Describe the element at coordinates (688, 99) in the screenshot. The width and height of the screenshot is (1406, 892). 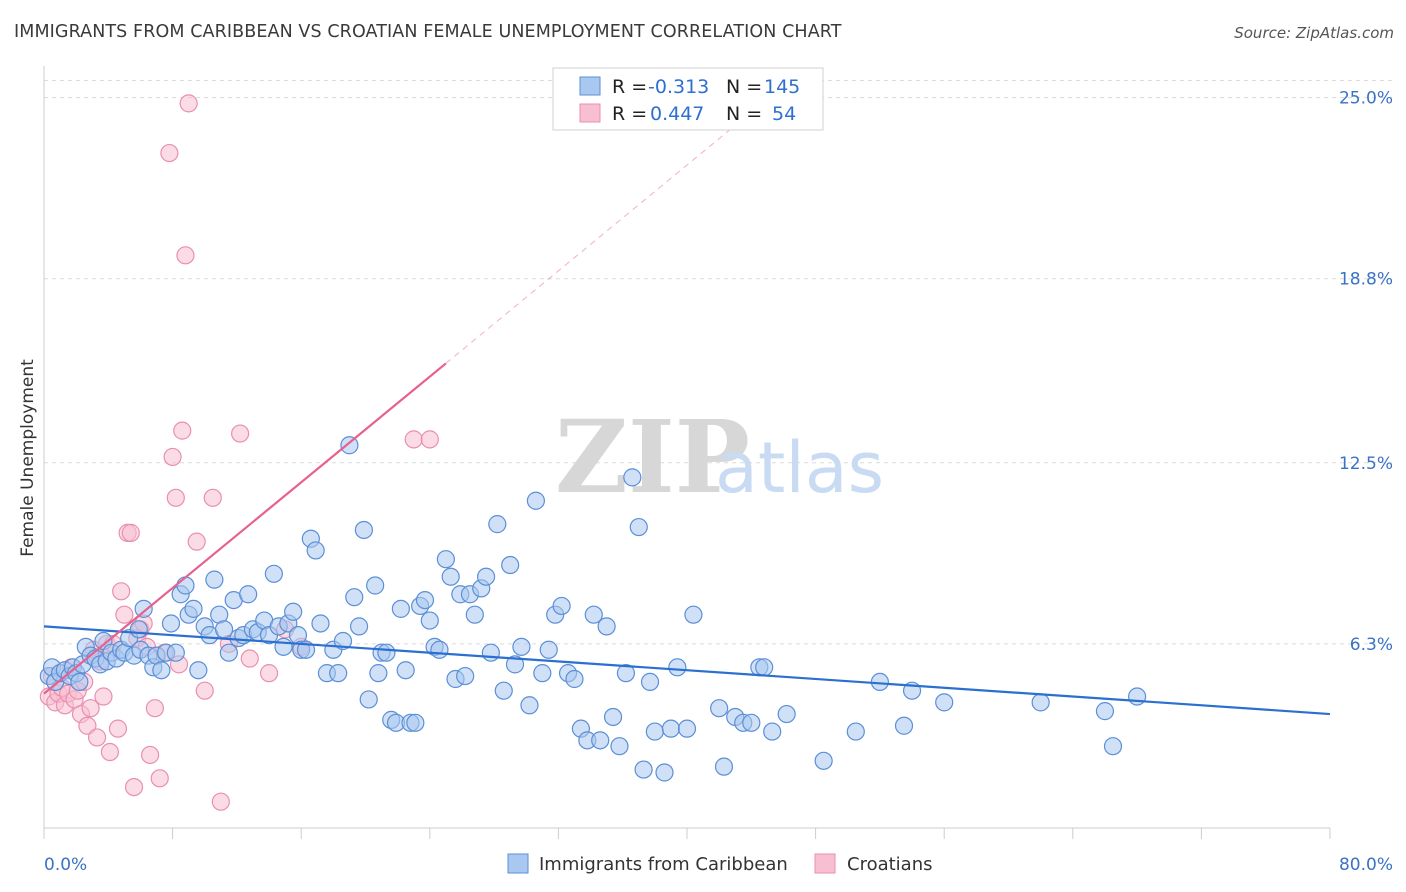
I see `top-legend: R = -0.313 N = 145 R = 0.447 N = 54` at that location.